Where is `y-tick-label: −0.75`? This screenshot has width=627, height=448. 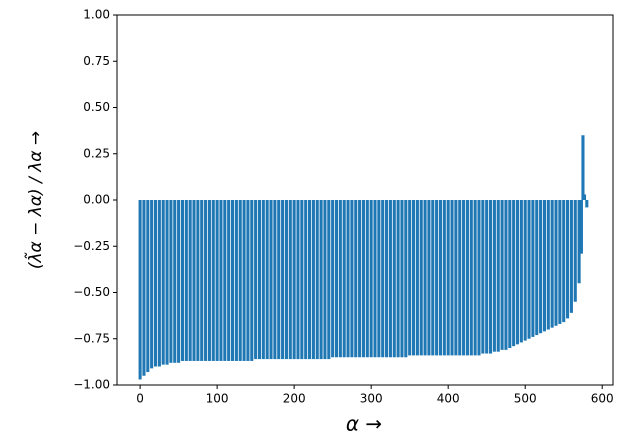
y-tick-label: −0.75 is located at coordinates (91, 338).